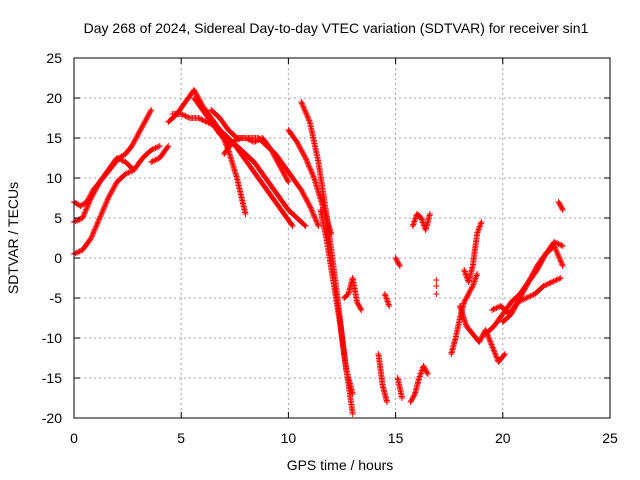 Image resolution: width=640 pixels, height=480 pixels. I want to click on x-axis-label: GPS time / hours, so click(340, 465).